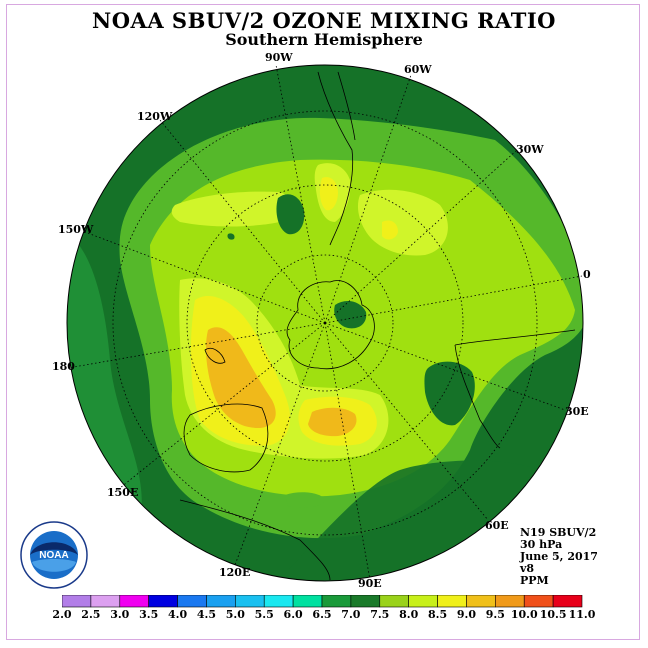 The image size is (648, 648). Describe the element at coordinates (233, 209) in the screenshot. I see `level-8-5-area-upper` at that location.